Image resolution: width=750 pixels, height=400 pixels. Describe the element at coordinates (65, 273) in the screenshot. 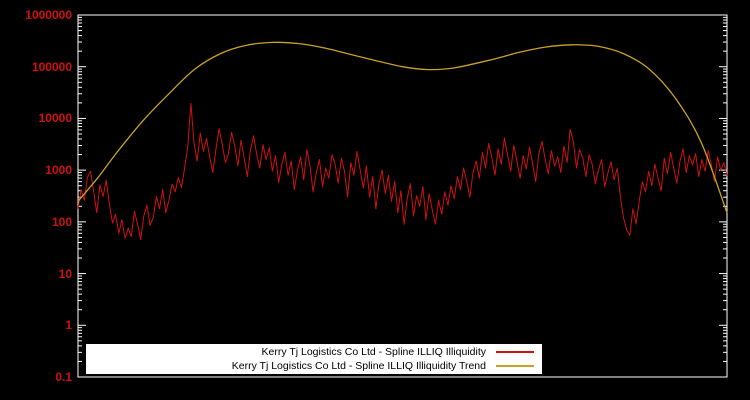

I see `y-tick-label: 10` at that location.